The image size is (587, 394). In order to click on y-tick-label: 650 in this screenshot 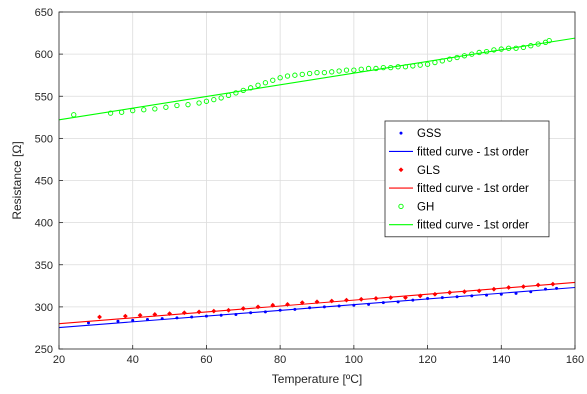, I will do `click(44, 13)`.